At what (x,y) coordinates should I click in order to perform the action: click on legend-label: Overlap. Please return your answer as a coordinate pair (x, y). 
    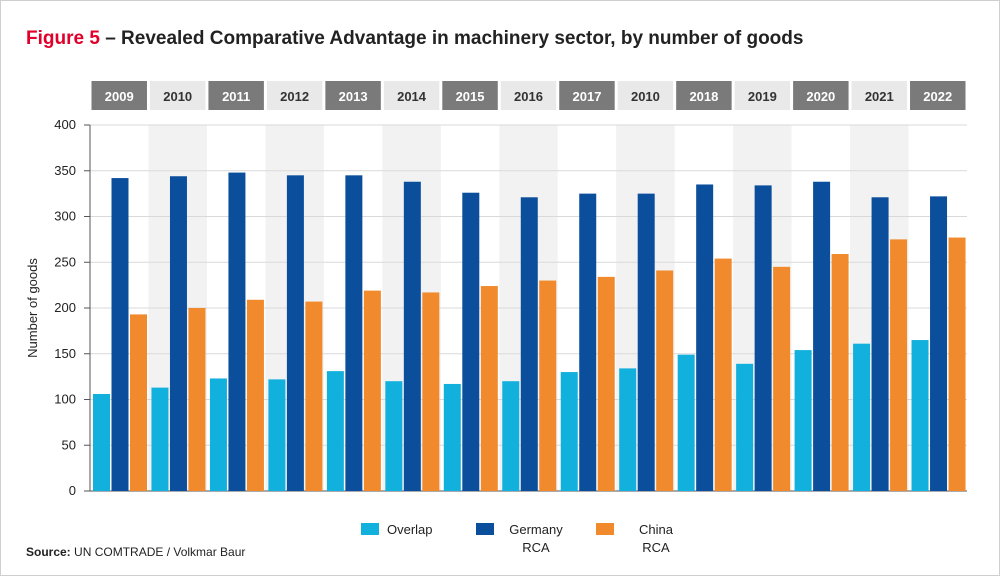
    Looking at the image, I should click on (410, 529).